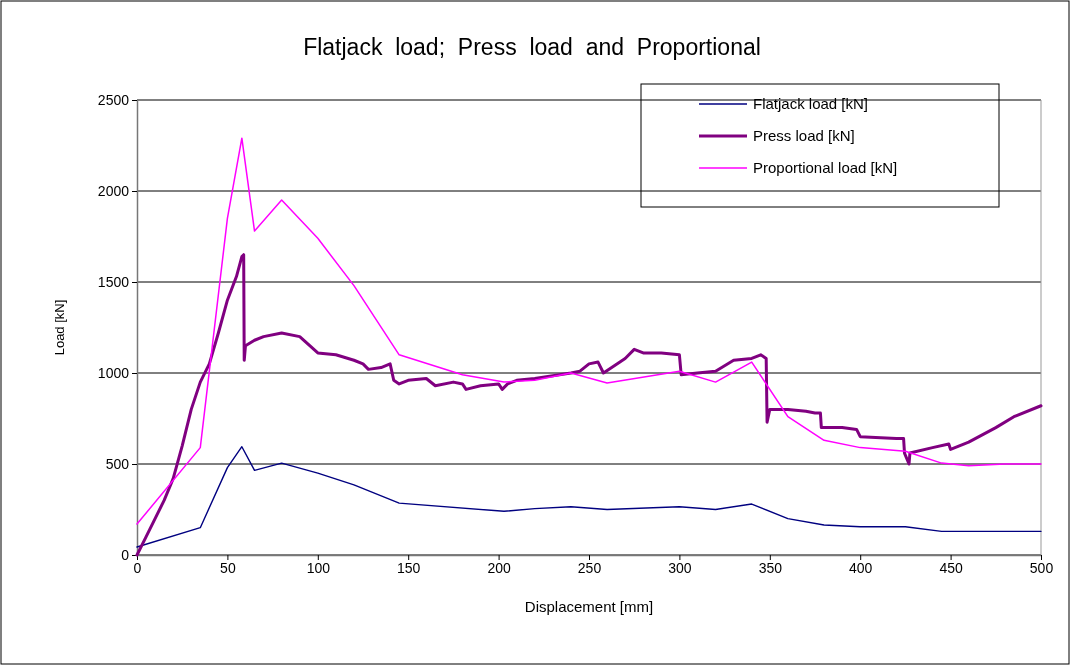 The image size is (1071, 666). What do you see at coordinates (137, 567) in the screenshot?
I see `x-tick-label: 0` at bounding box center [137, 567].